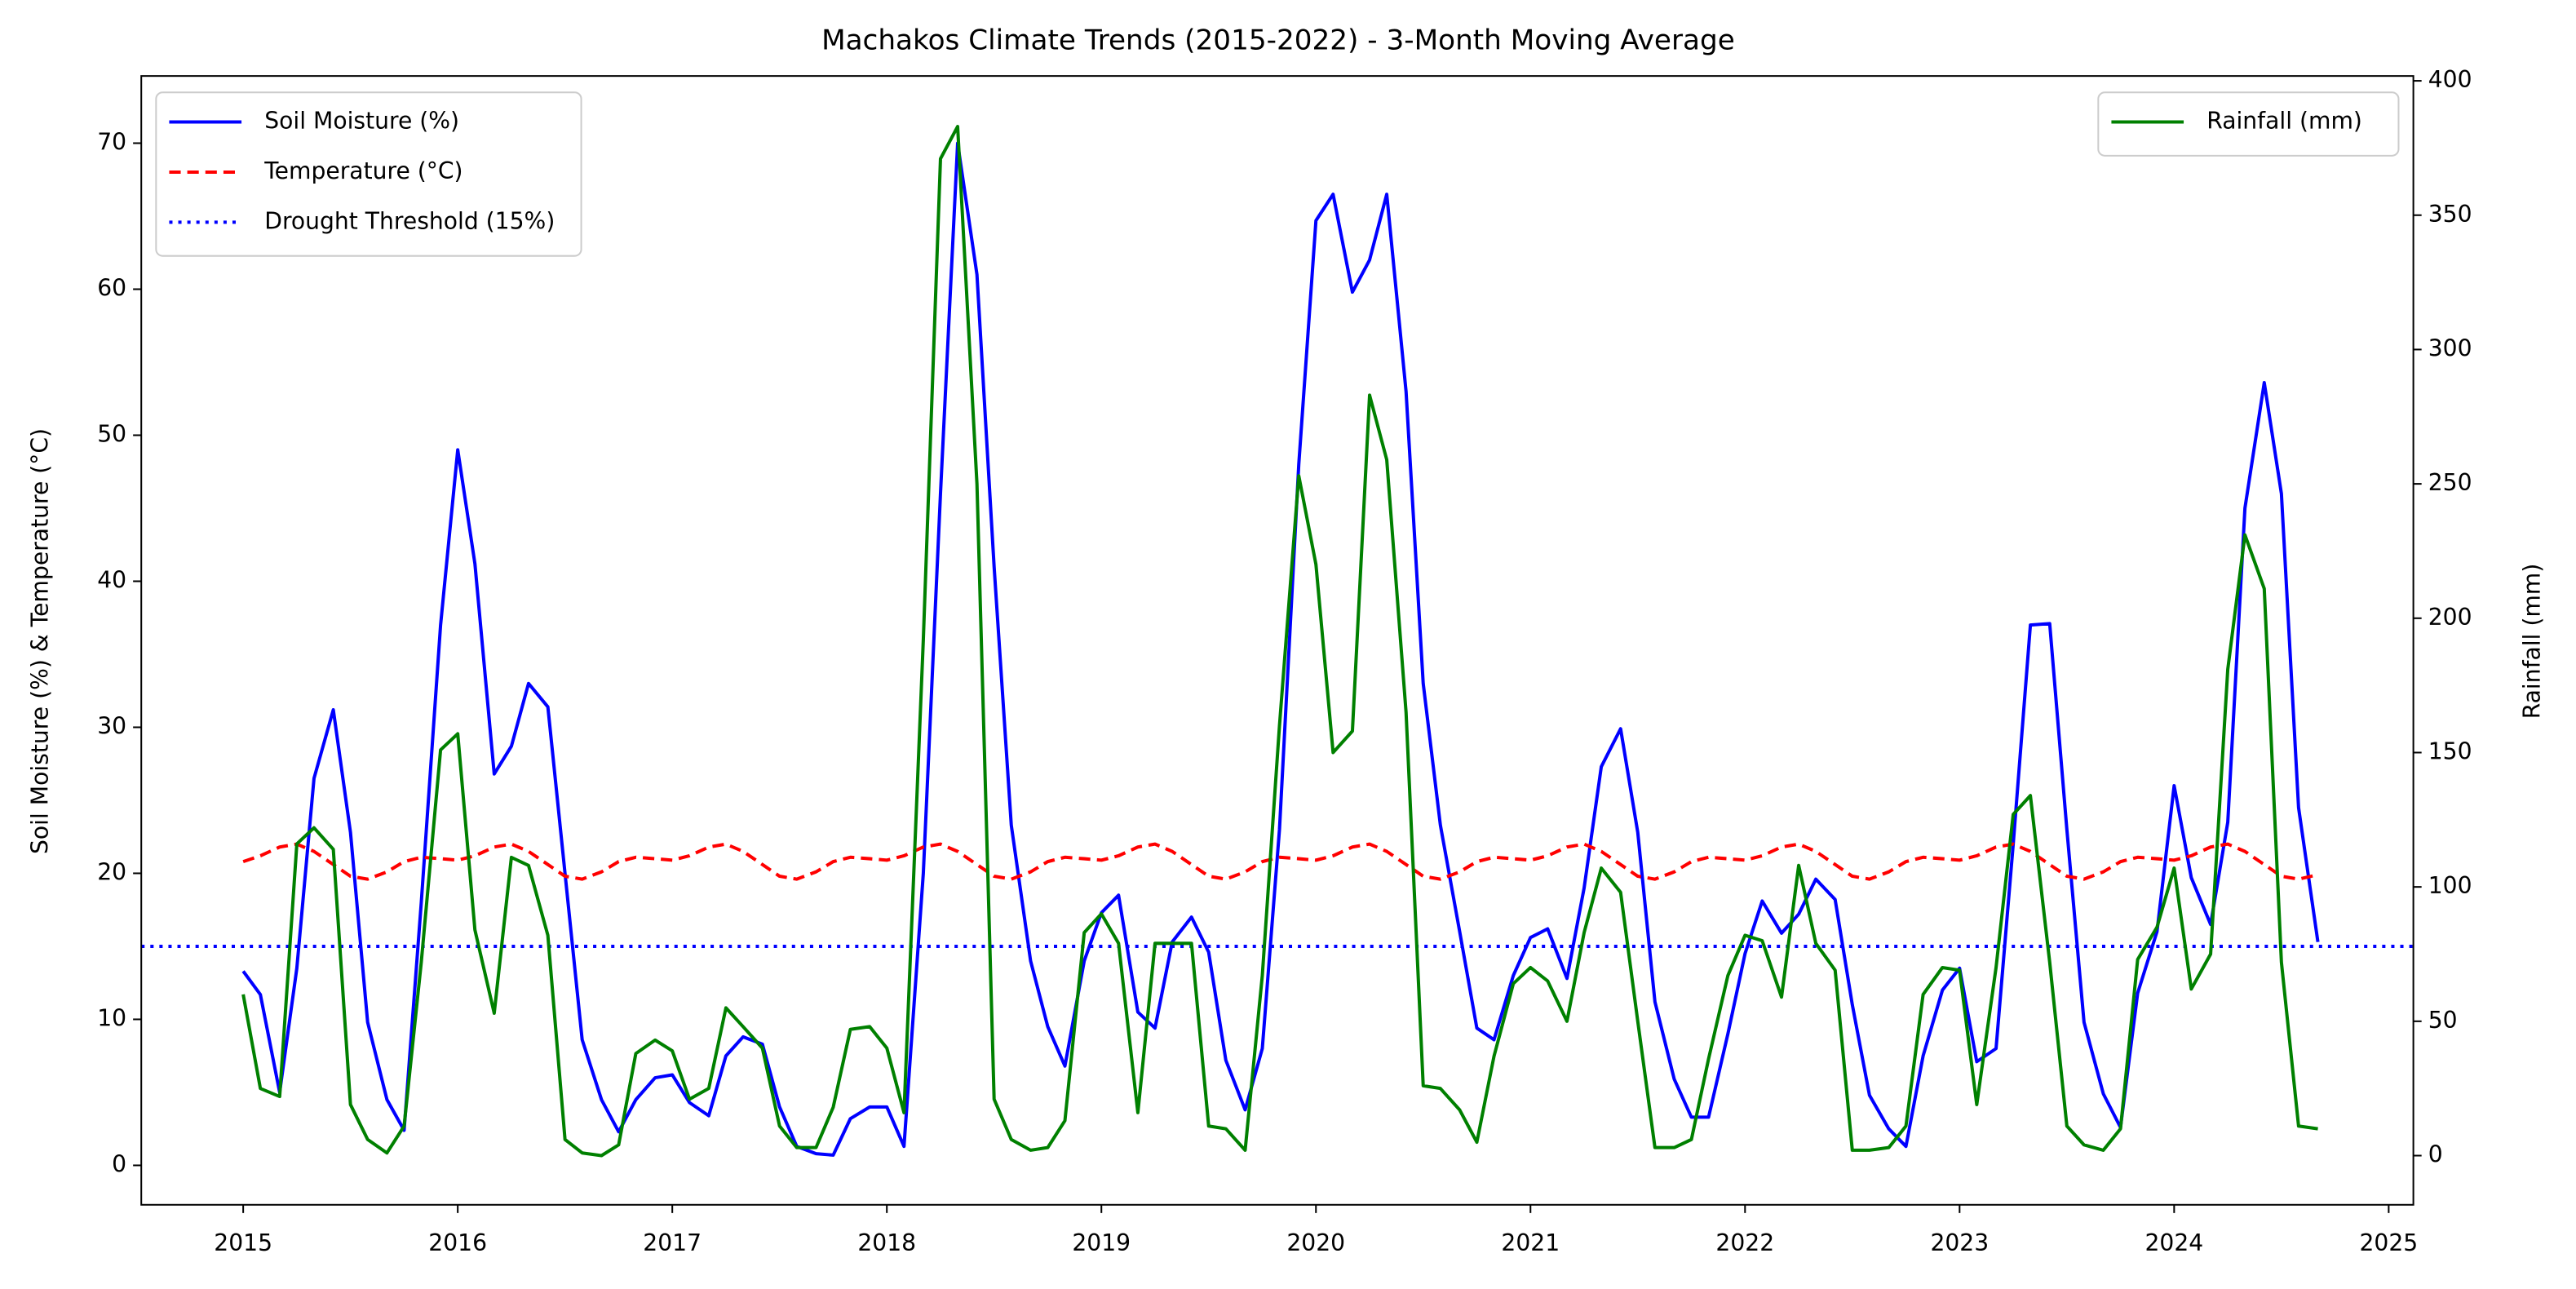 The width and height of the screenshot is (2576, 1289). Describe the element at coordinates (2435, 1154) in the screenshot. I see `y2-tick-label: 0` at that location.